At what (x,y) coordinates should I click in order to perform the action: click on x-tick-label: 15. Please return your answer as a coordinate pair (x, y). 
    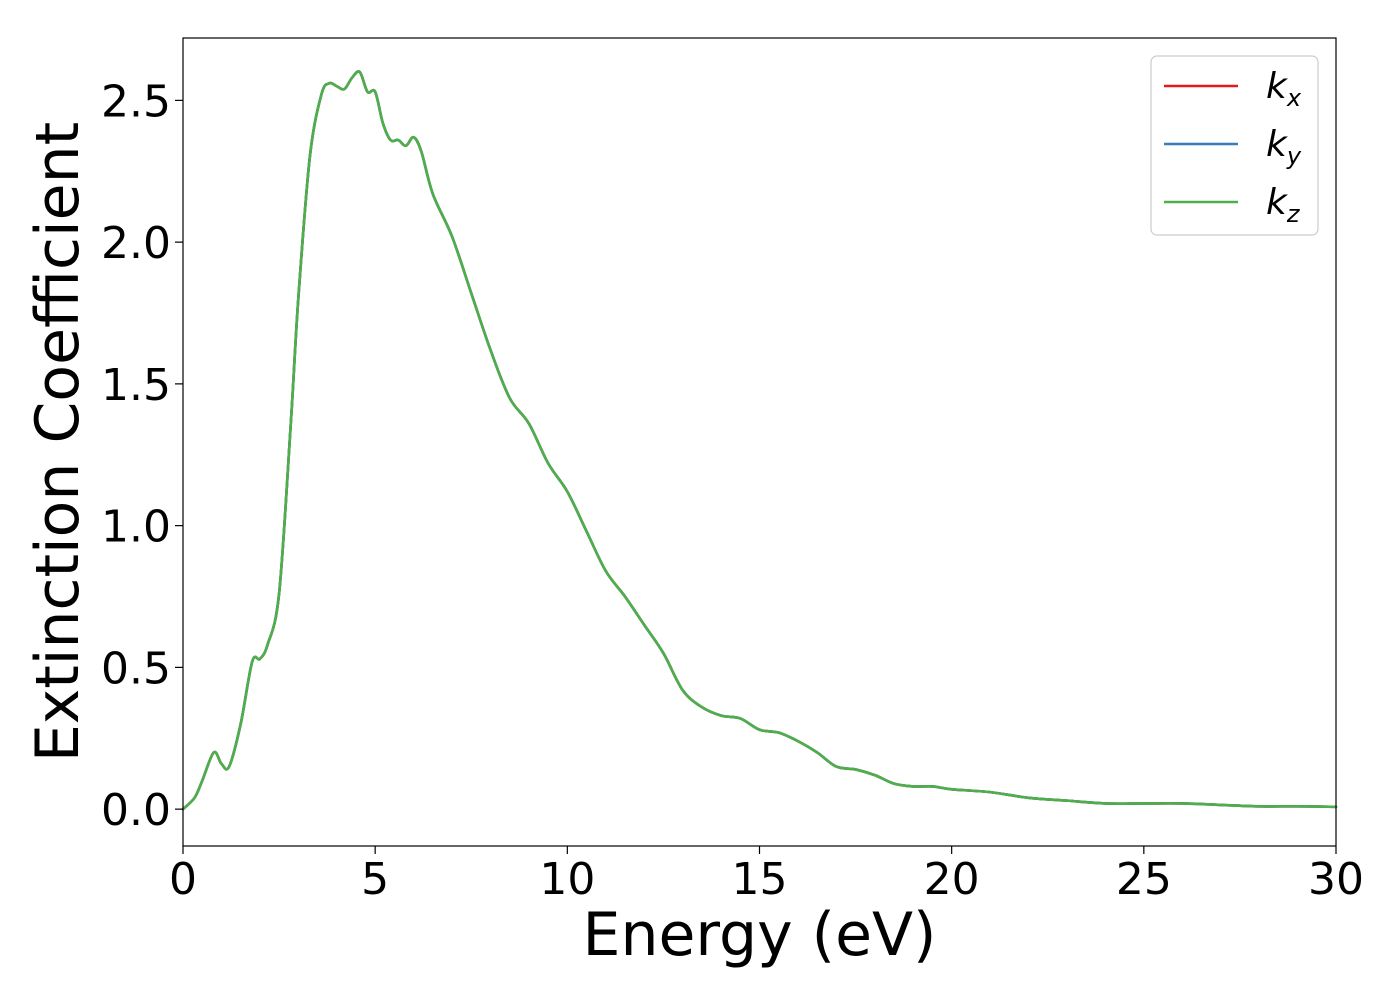
    Looking at the image, I should click on (760, 879).